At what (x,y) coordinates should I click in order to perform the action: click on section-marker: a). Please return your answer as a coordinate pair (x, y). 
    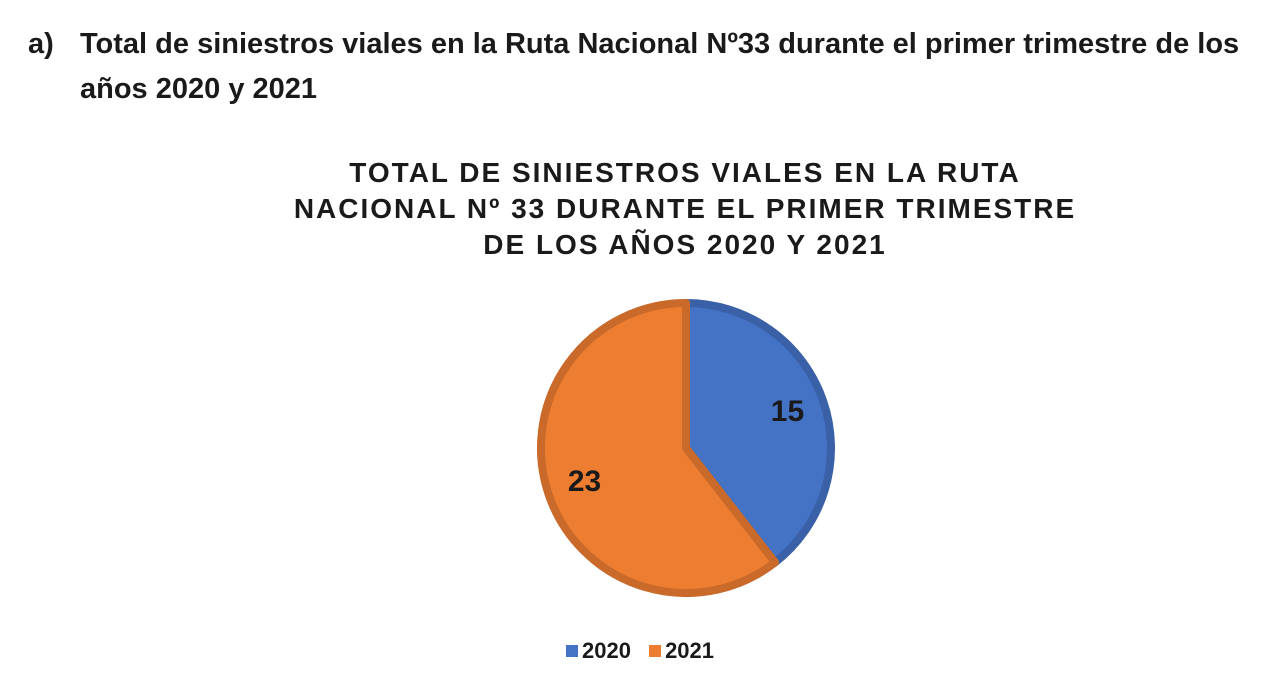
    Looking at the image, I should click on (41, 44).